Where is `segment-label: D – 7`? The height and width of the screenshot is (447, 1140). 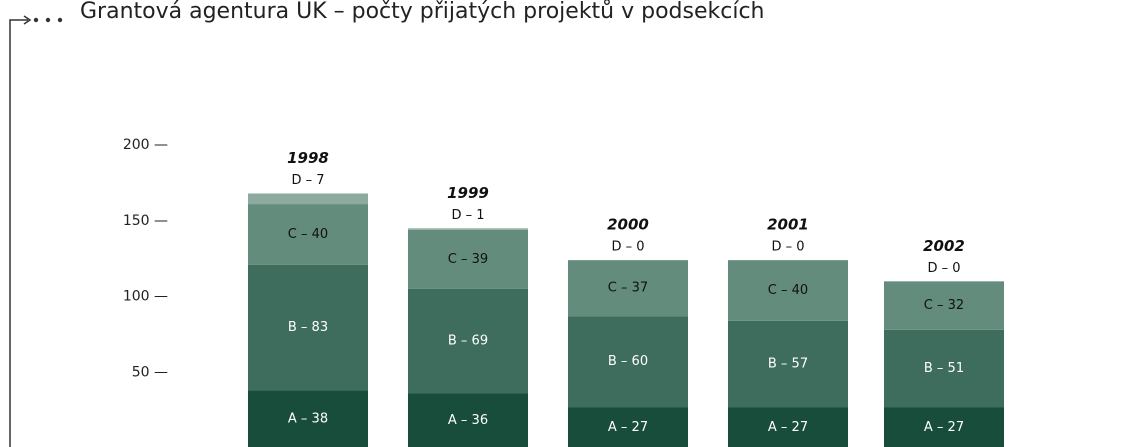 segment-label: D – 7 is located at coordinates (307, 180).